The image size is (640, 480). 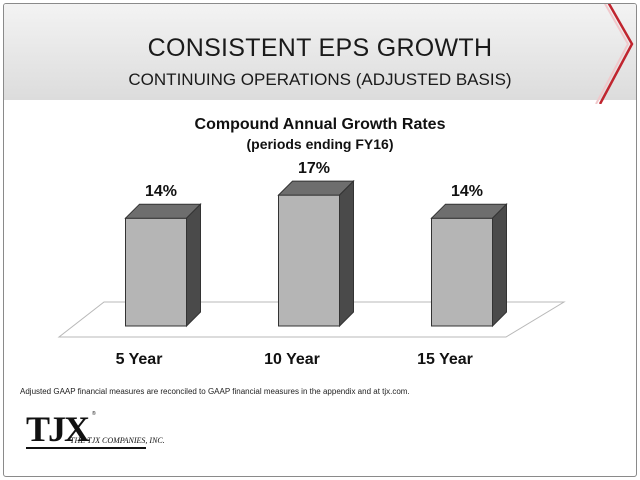 I want to click on chart-title: Compound Annual Growth Rates, so click(x=320, y=124).